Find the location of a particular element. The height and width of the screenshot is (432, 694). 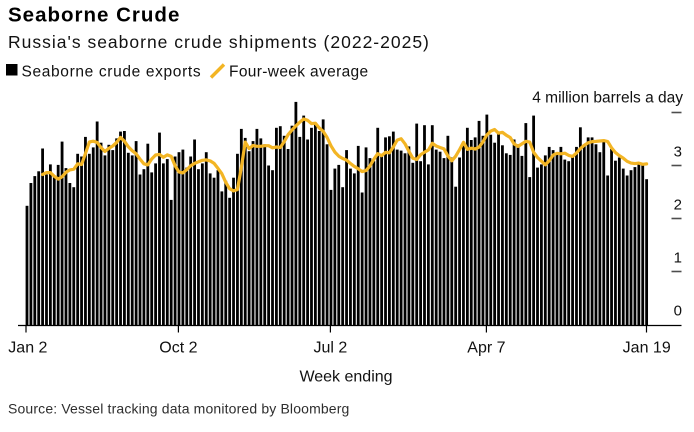

svg-text: 3 is located at coordinates (678, 152).